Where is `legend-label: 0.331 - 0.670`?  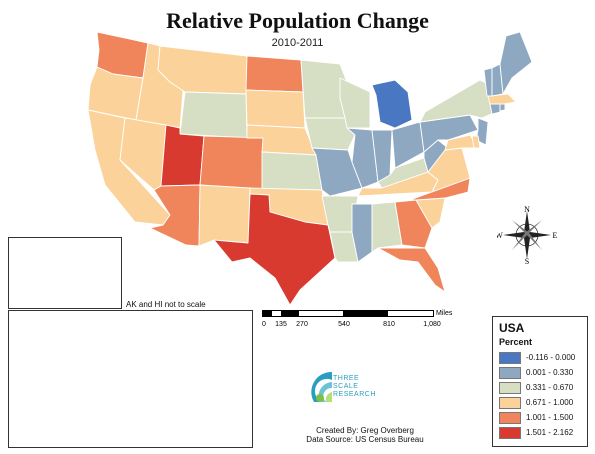 legend-label: 0.331 - 0.670 is located at coordinates (550, 387).